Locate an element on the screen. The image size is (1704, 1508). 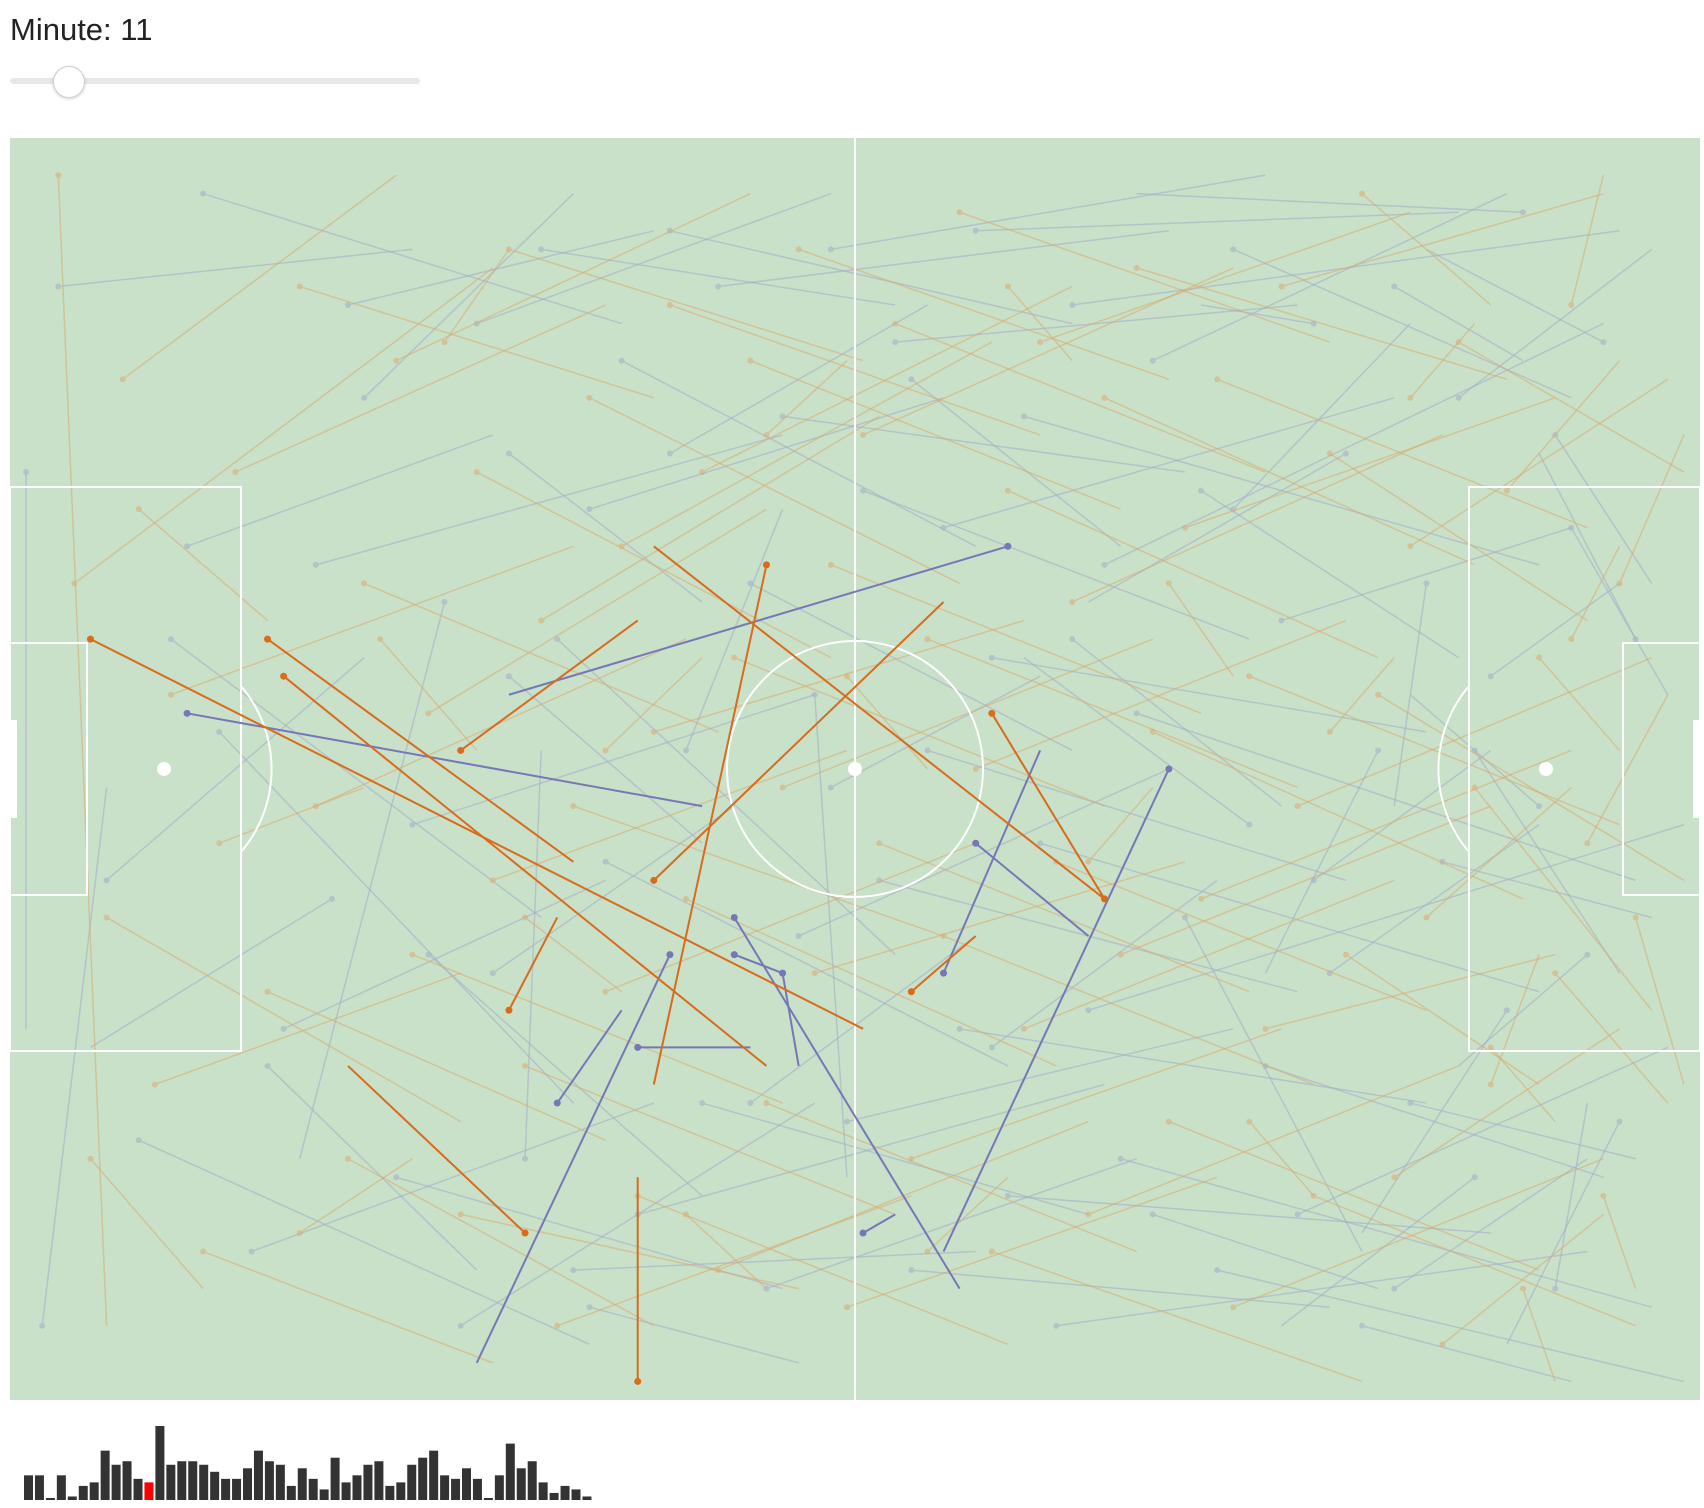
minute-label: Minute: 11 is located at coordinates (81, 30).